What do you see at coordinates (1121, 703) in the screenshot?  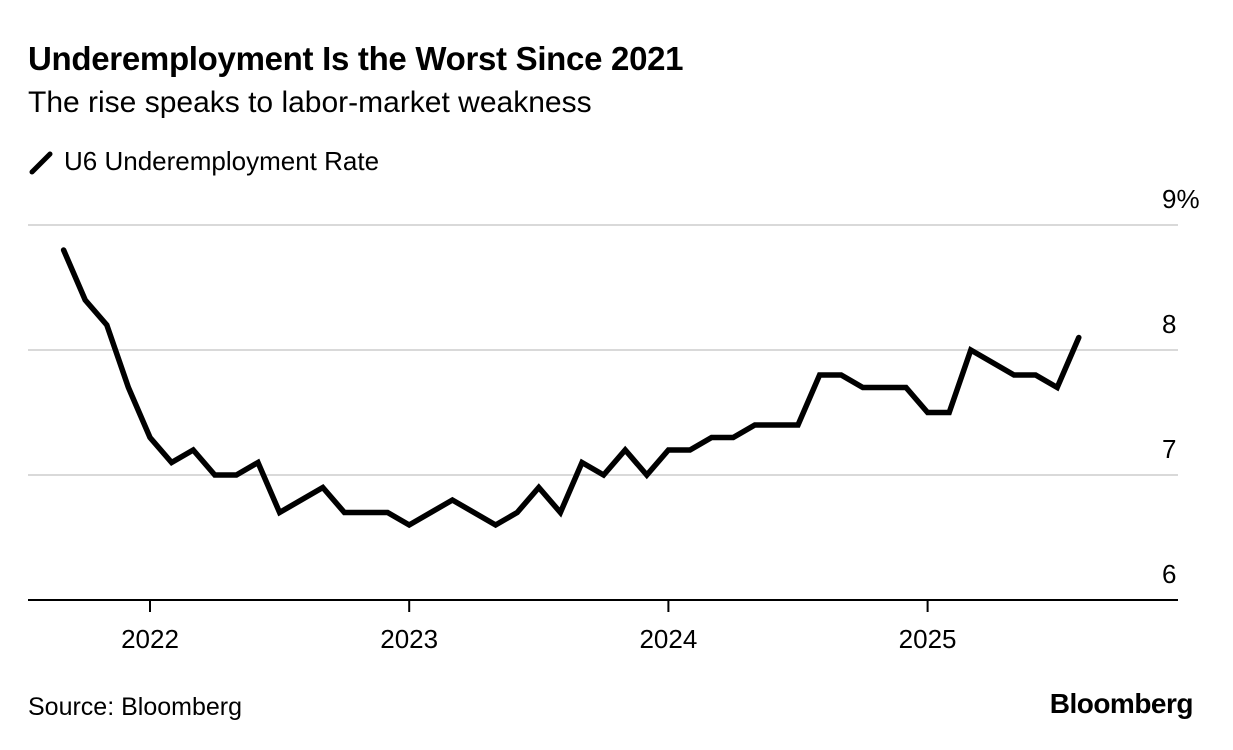 I see `brand-logo: Bloomberg` at bounding box center [1121, 703].